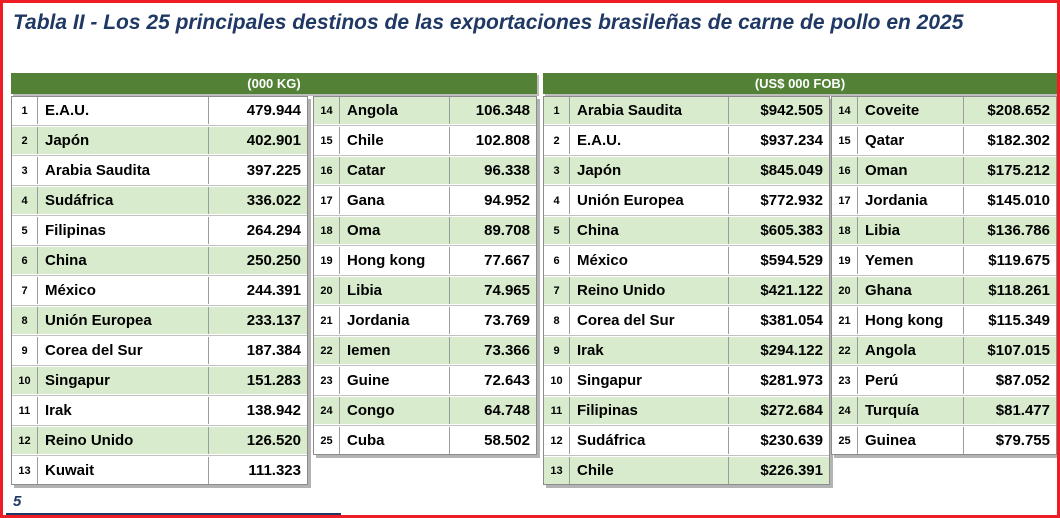  Describe the element at coordinates (1022, 410) in the screenshot. I see `value-cell: $81.477` at that location.